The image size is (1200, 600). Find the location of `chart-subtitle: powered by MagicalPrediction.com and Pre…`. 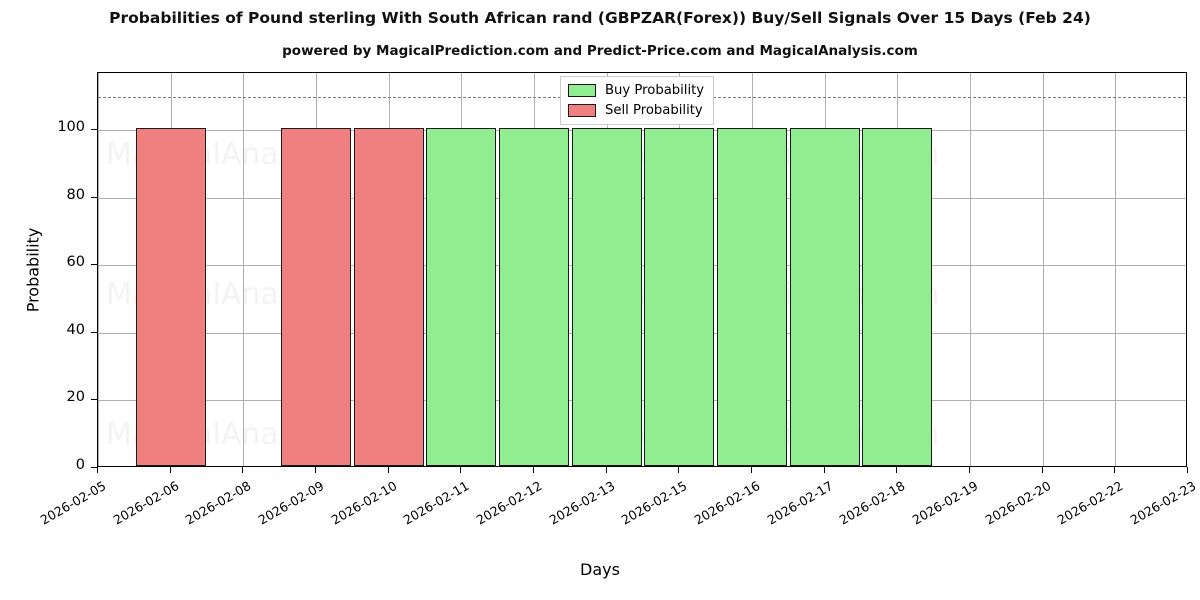

chart-subtitle: powered by MagicalPrediction.com and Pre… is located at coordinates (600, 51).